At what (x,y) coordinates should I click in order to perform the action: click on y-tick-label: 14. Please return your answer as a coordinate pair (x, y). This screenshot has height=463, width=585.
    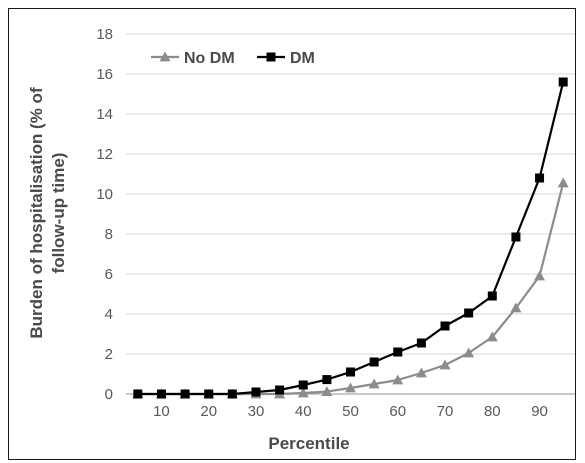
    Looking at the image, I should click on (104, 114).